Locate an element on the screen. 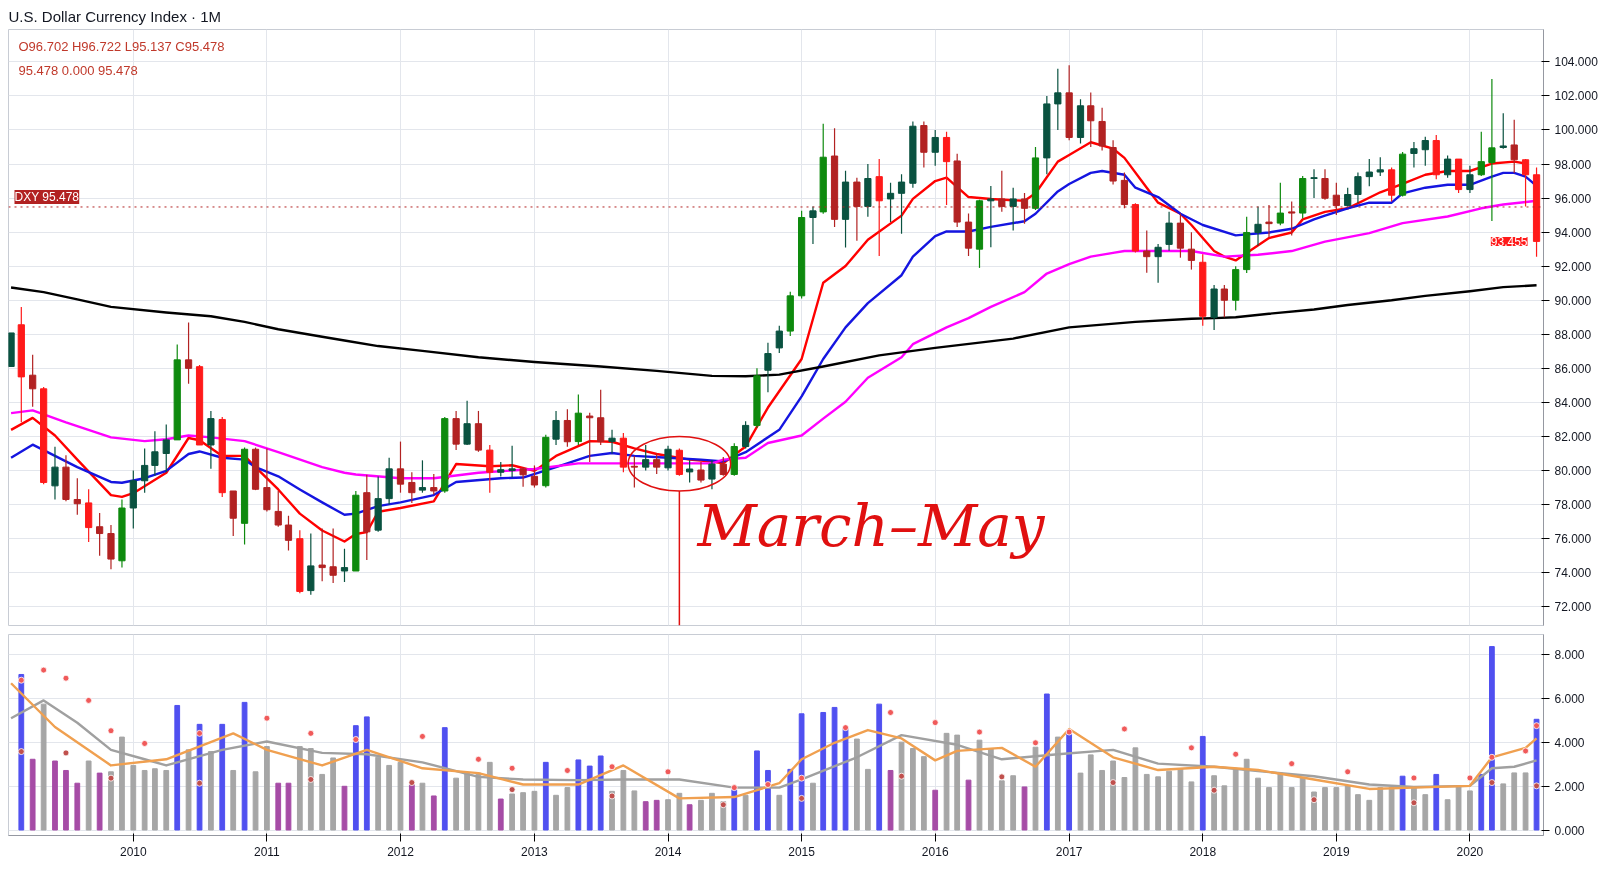  annotation: 95.478 0.000 95.478 is located at coordinates (78, 70).